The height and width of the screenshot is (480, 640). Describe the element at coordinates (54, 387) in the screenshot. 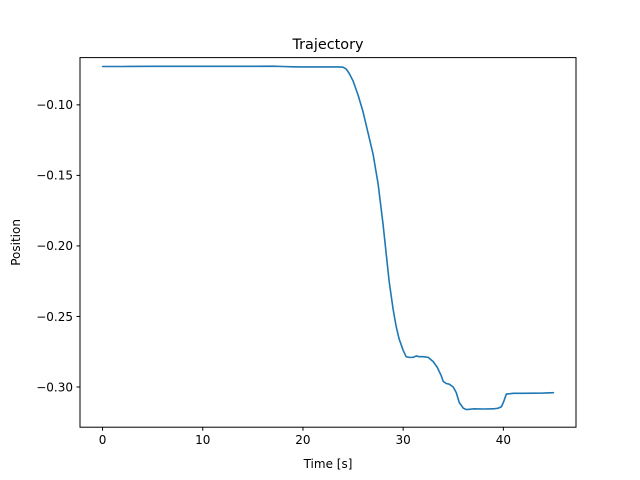

I see `y-tick-label: −0.30` at that location.